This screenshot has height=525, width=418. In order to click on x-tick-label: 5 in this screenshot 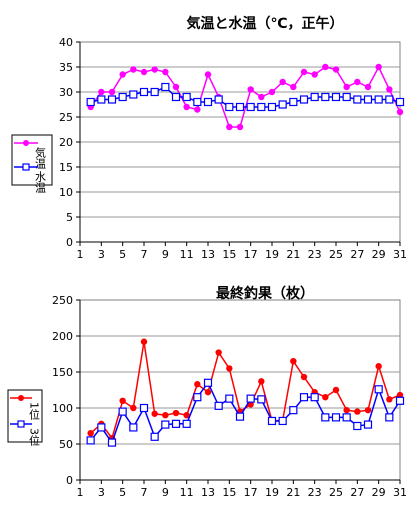, I will do `click(122, 492)`.